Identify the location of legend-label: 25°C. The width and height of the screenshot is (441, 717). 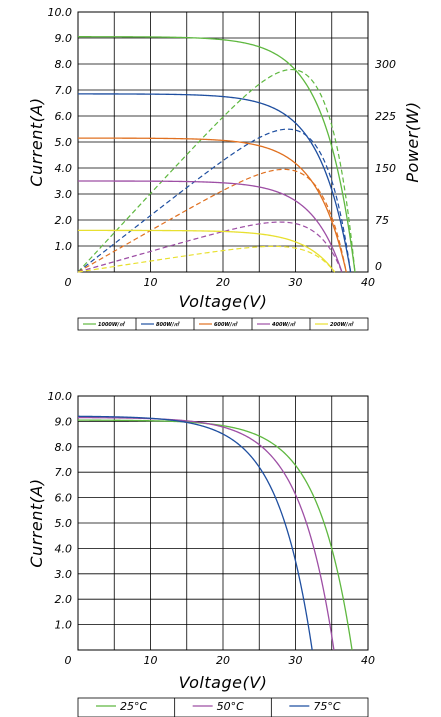
(133, 706).